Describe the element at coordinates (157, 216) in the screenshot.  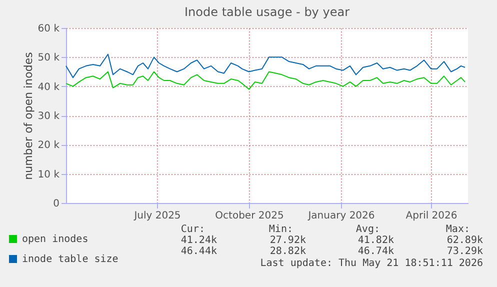
I see `x-tick-label: July 2025` at that location.